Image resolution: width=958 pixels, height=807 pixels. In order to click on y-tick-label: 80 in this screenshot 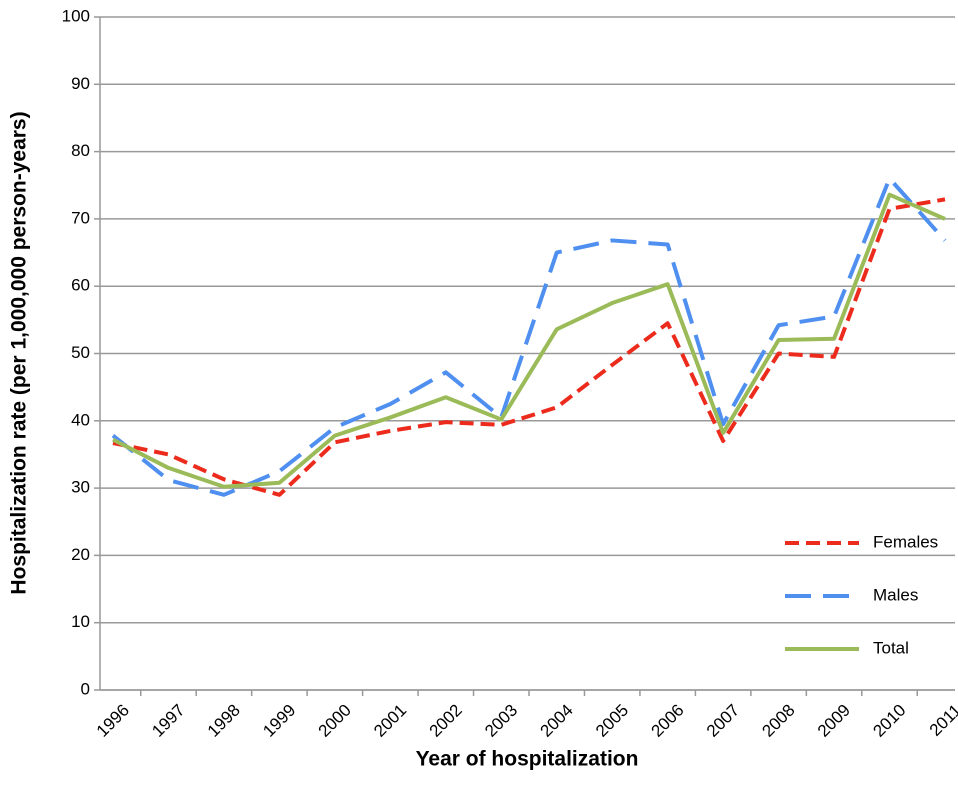, I will do `click(80, 150)`.